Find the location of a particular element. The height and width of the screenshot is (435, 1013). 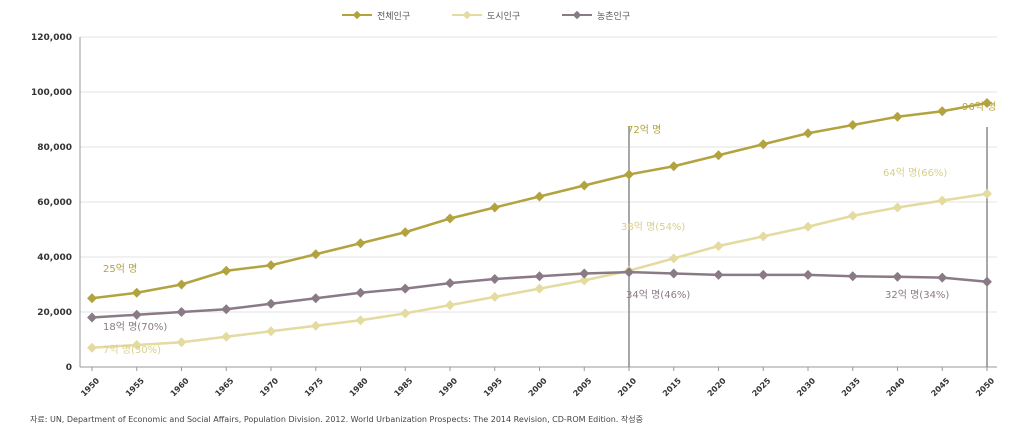

y-axis-ticks: 0 20,000 40,000 60,000 80,000 100,000 120,000 is located at coordinates (51, 203).